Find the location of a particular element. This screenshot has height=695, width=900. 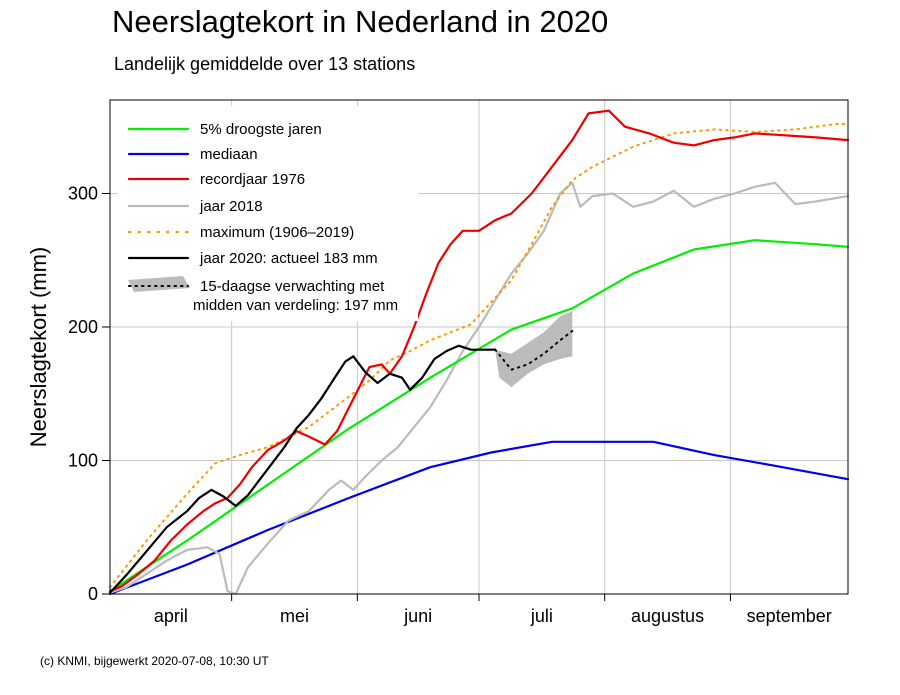

legend-label: maximum (1906–2019) is located at coordinates (277, 232).